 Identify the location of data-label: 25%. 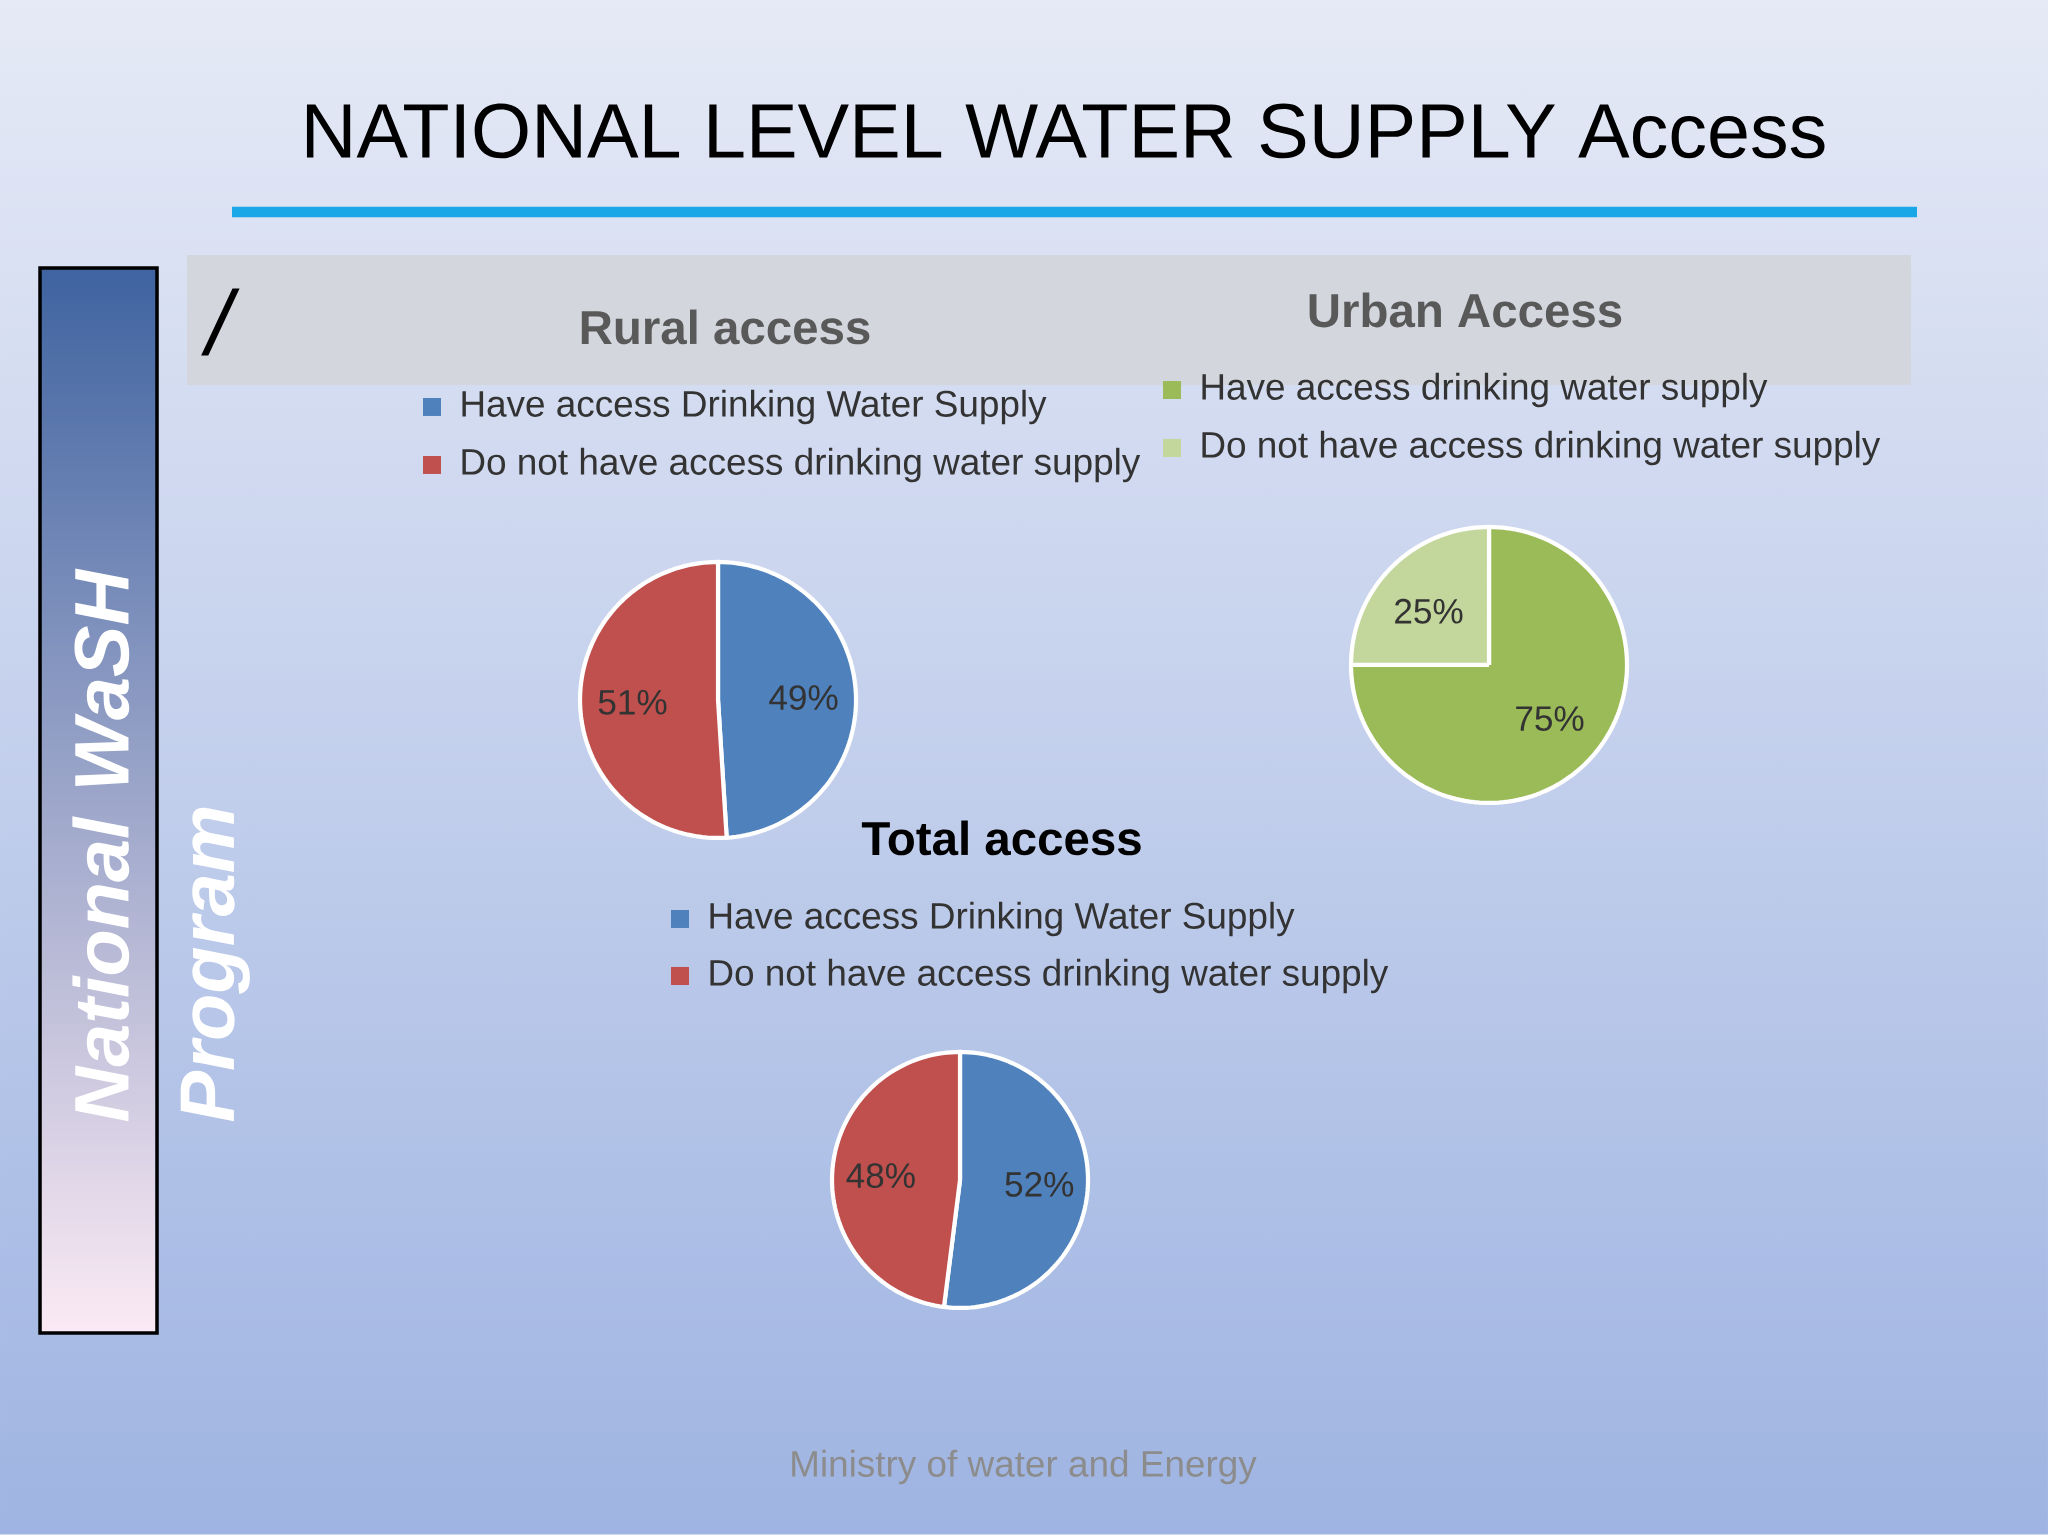
(1429, 611).